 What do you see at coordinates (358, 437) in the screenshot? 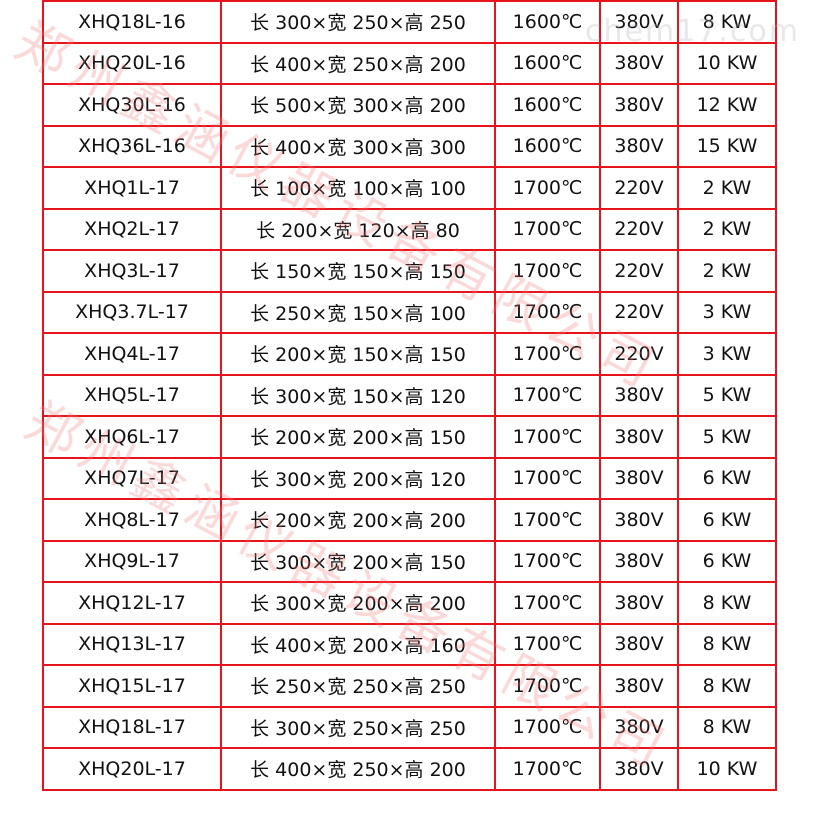
I see `cell-dimensions: 长 200×宽 200×高 150` at bounding box center [358, 437].